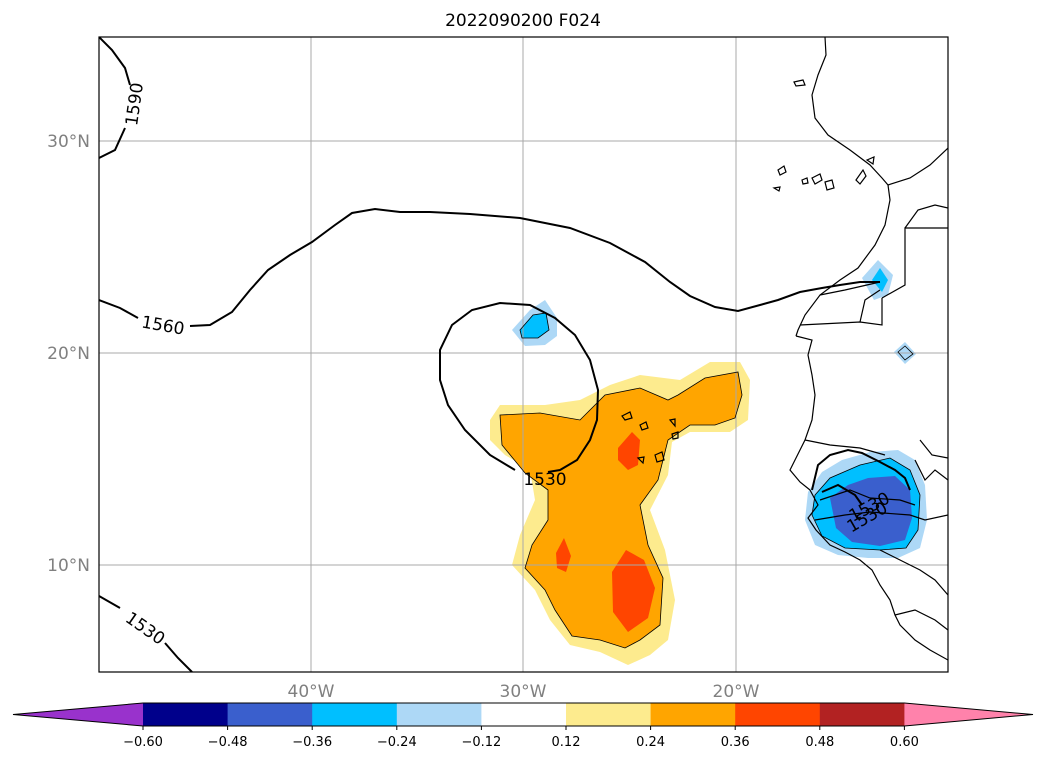 The image size is (1047, 765). I want to click on colorbar-tick-label: −0.24, so click(397, 742).